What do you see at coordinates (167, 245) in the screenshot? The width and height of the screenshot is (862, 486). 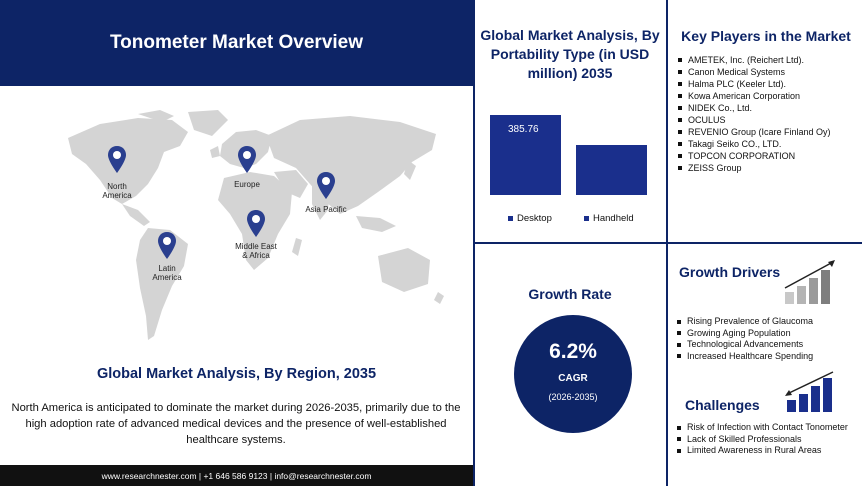 I see `pin-icon-latin-america` at bounding box center [167, 245].